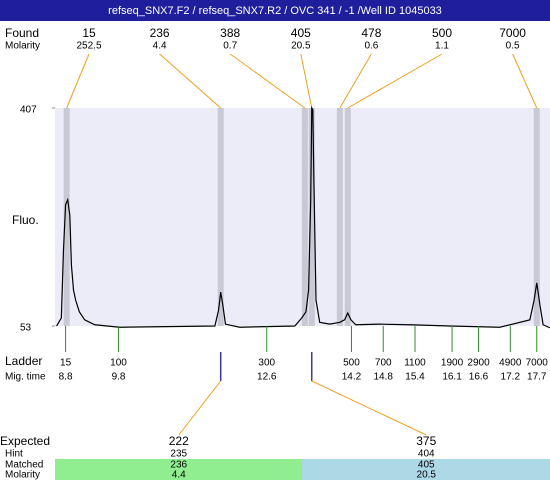 Image resolution: width=550 pixels, height=480 pixels. Describe the element at coordinates (230, 33) in the screenshot. I see `found-size: 388` at that location.